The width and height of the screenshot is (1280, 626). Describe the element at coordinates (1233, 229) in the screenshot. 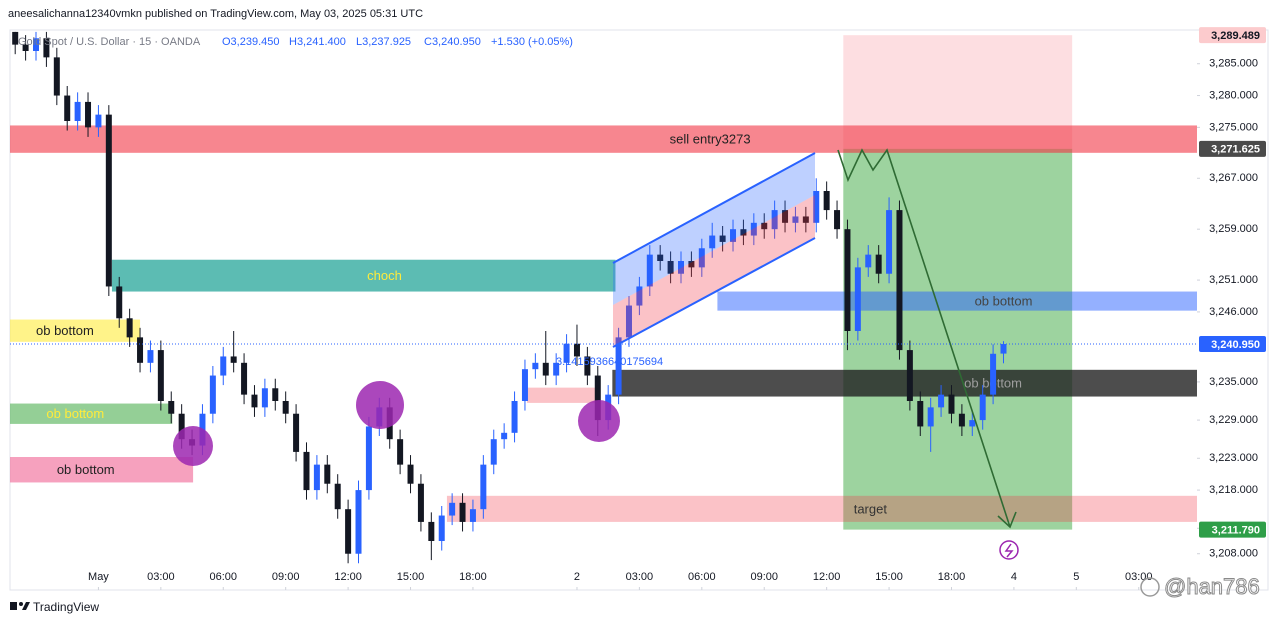

I see `y-tick-label: 3,259.000` at that location.